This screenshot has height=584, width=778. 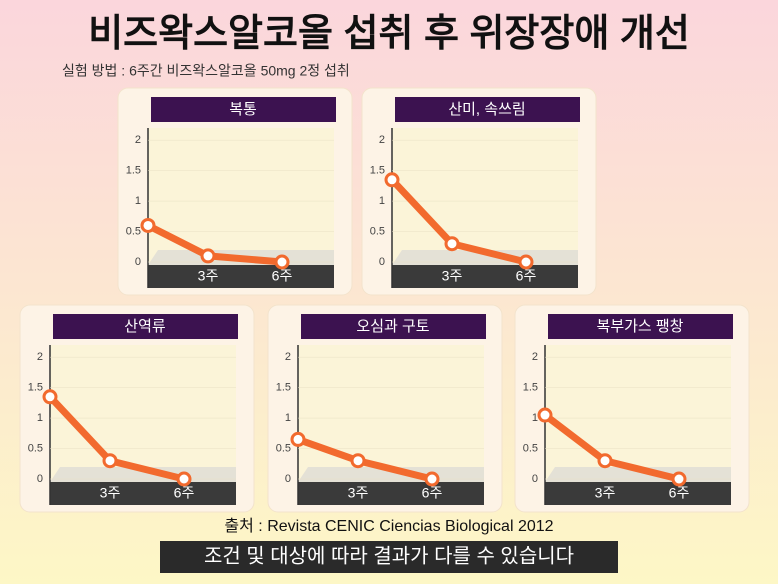 I want to click on caption: 조건 및 대상에 따라 결과가 다를 수 있습니다, so click(x=389, y=555).